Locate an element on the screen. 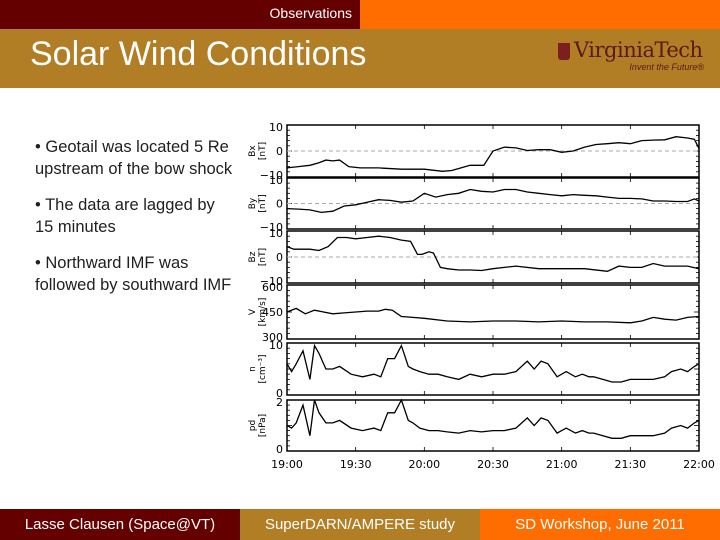  y-axis-label: pd[nPa] is located at coordinates (258, 425).